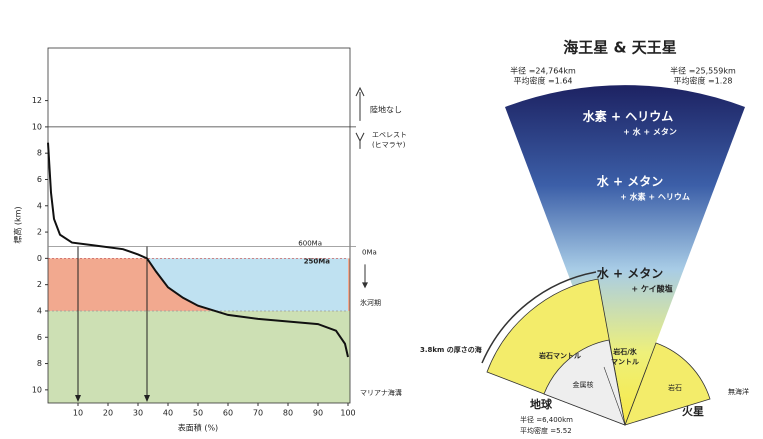 The width and height of the screenshot is (763, 439). Describe the element at coordinates (288, 413) in the screenshot. I see `x-tick-label: 80` at that location.